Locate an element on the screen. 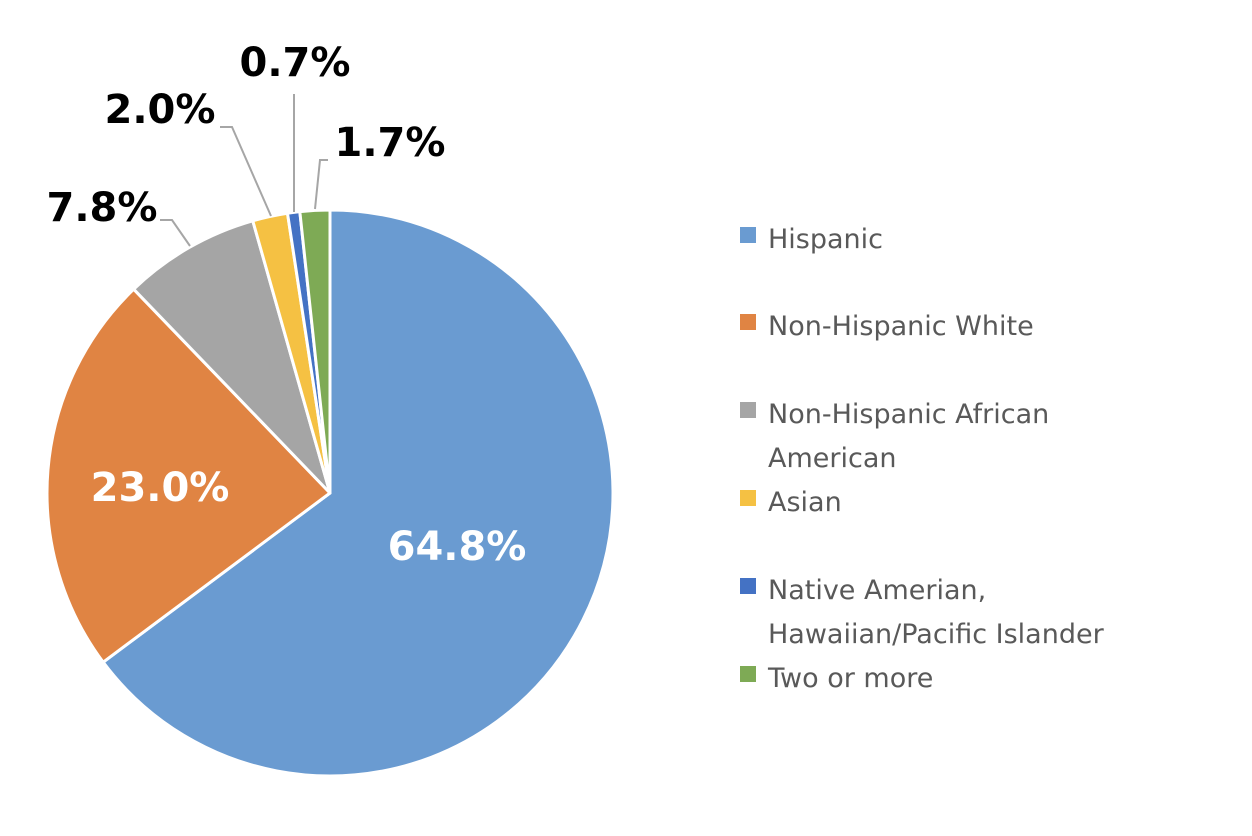 The width and height of the screenshot is (1252, 836). leader-line-asian is located at coordinates (246, 171).